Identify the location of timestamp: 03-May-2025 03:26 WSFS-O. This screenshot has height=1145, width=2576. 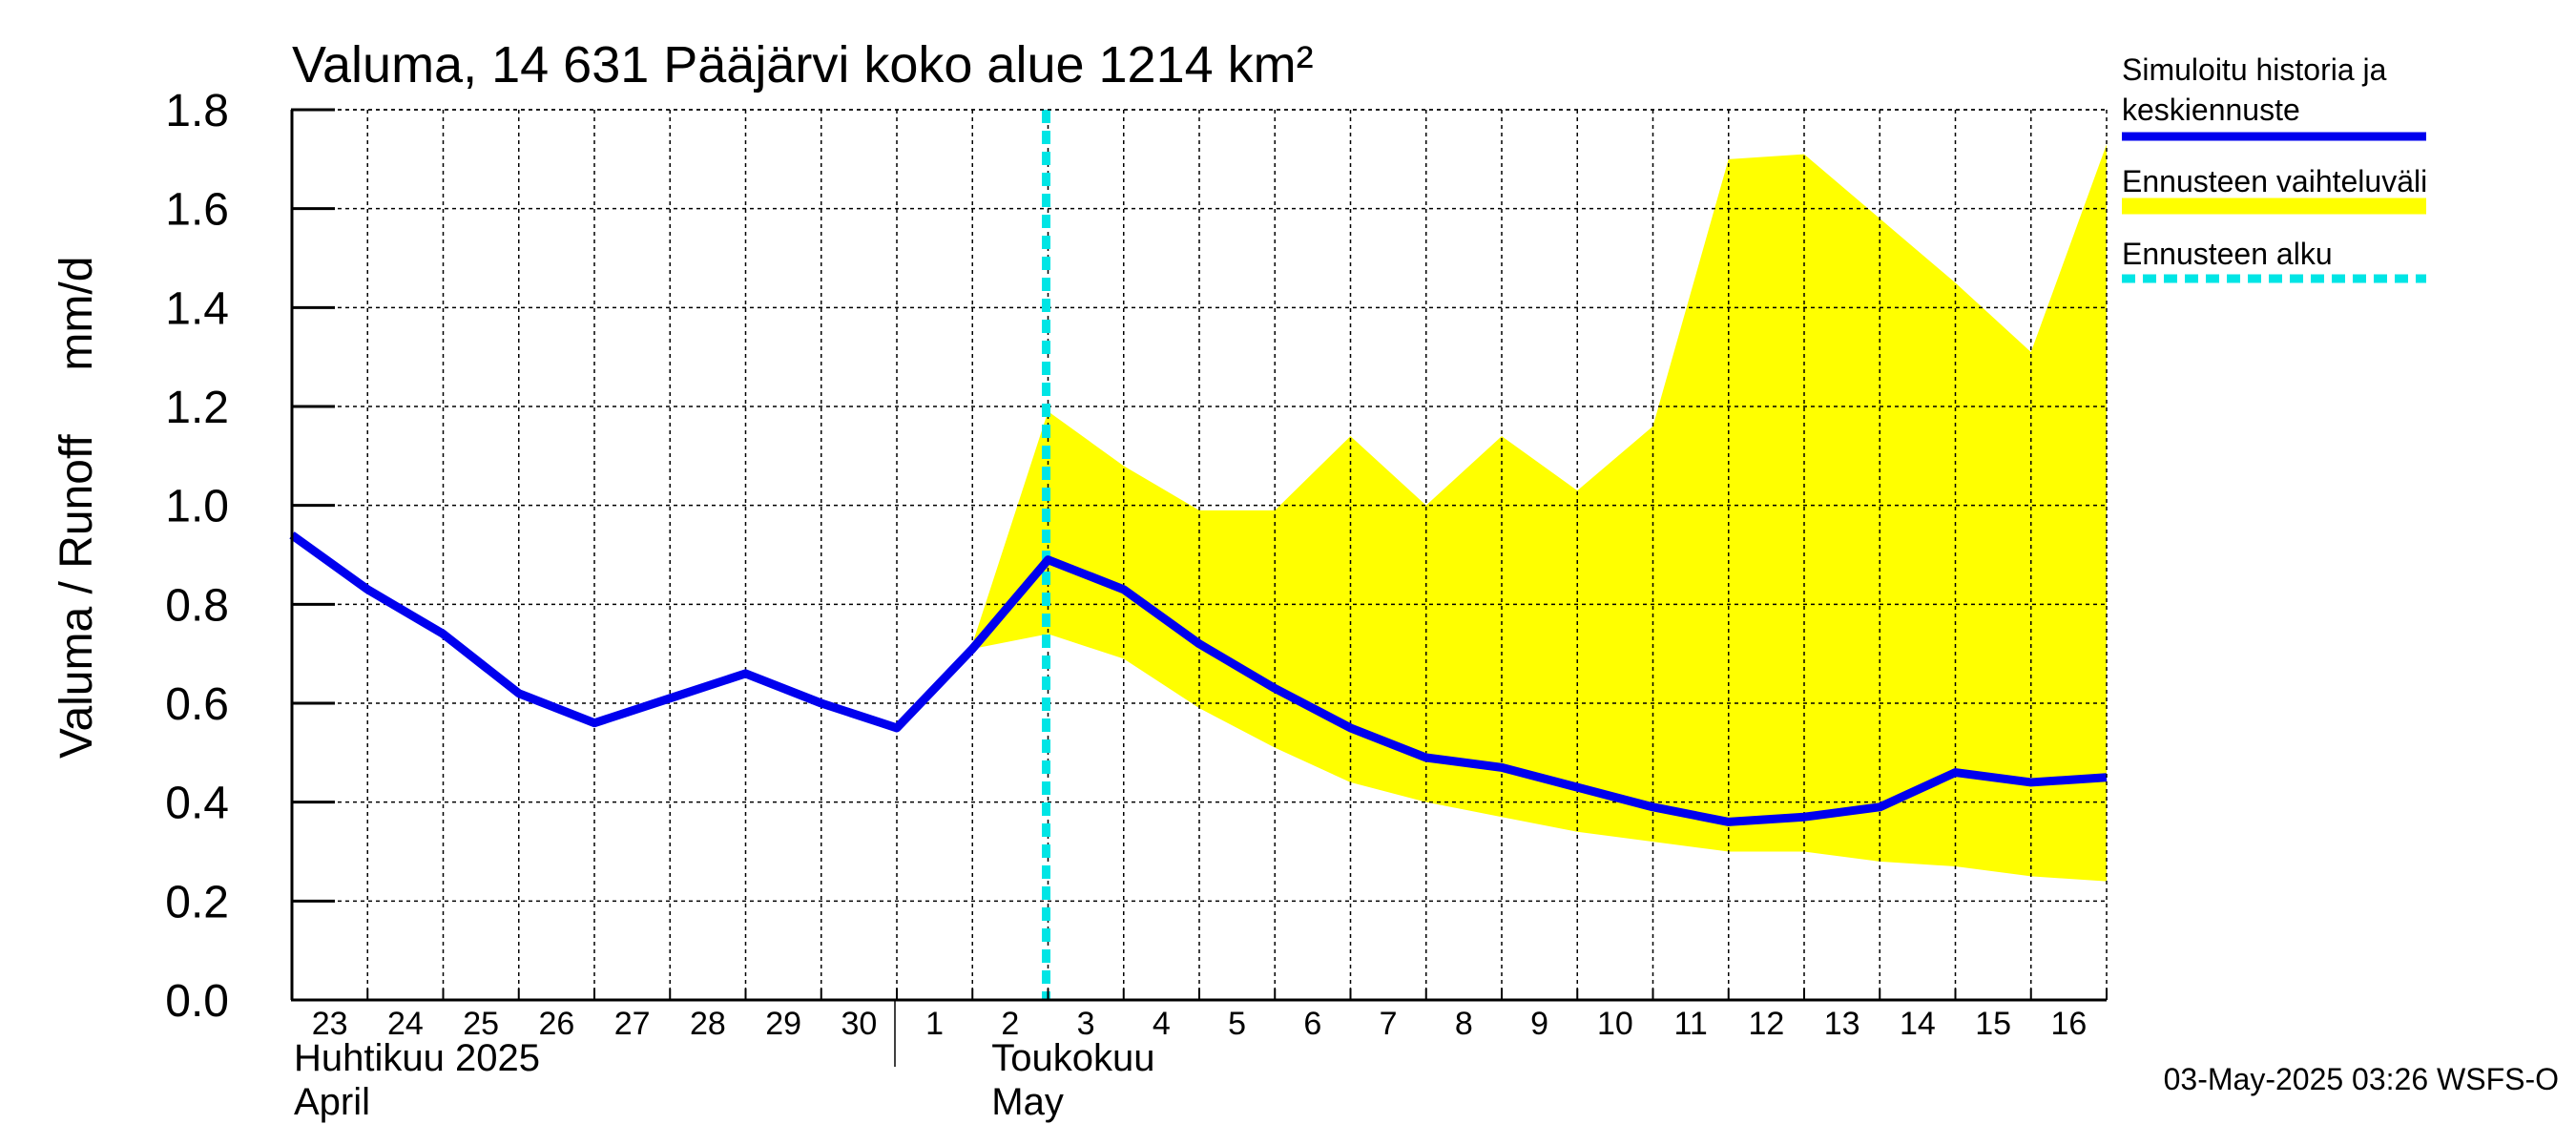
(2361, 1079).